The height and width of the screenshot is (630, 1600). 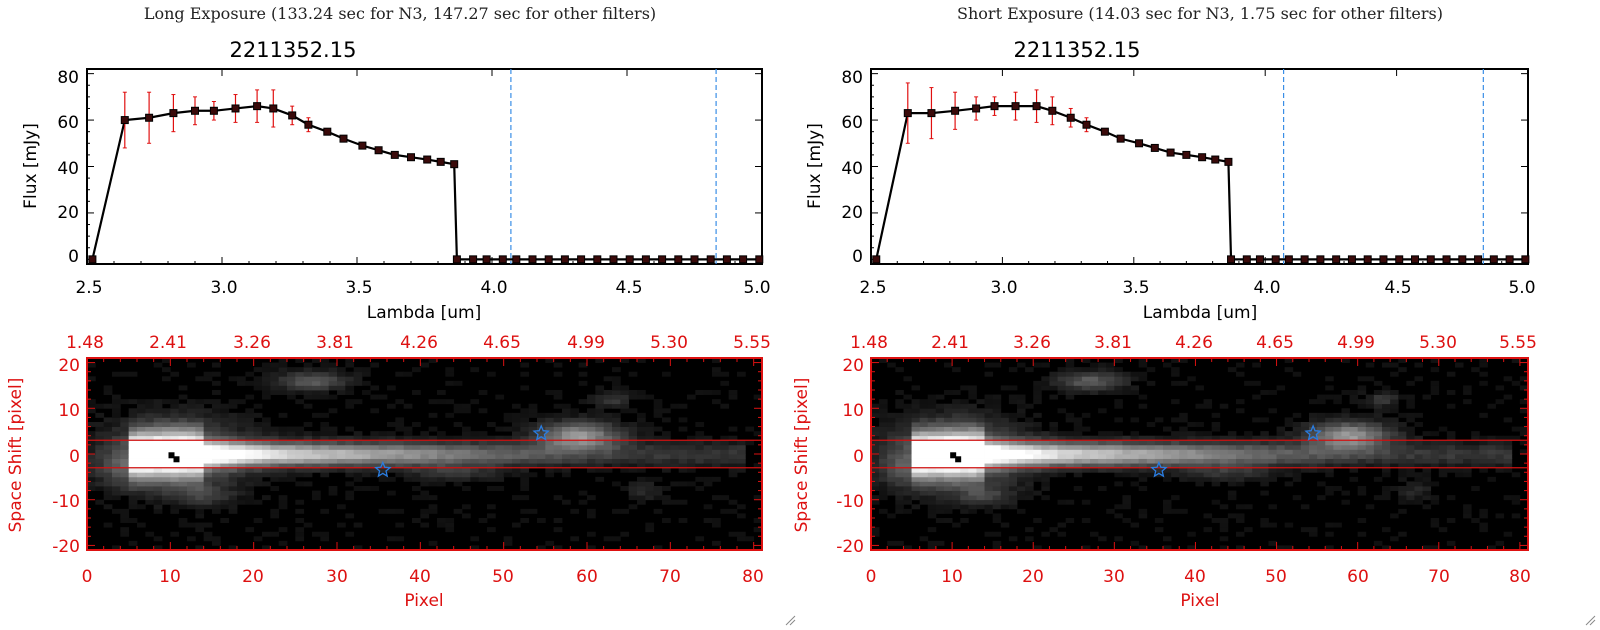 I want to click on star-icon, so click(x=383, y=469).